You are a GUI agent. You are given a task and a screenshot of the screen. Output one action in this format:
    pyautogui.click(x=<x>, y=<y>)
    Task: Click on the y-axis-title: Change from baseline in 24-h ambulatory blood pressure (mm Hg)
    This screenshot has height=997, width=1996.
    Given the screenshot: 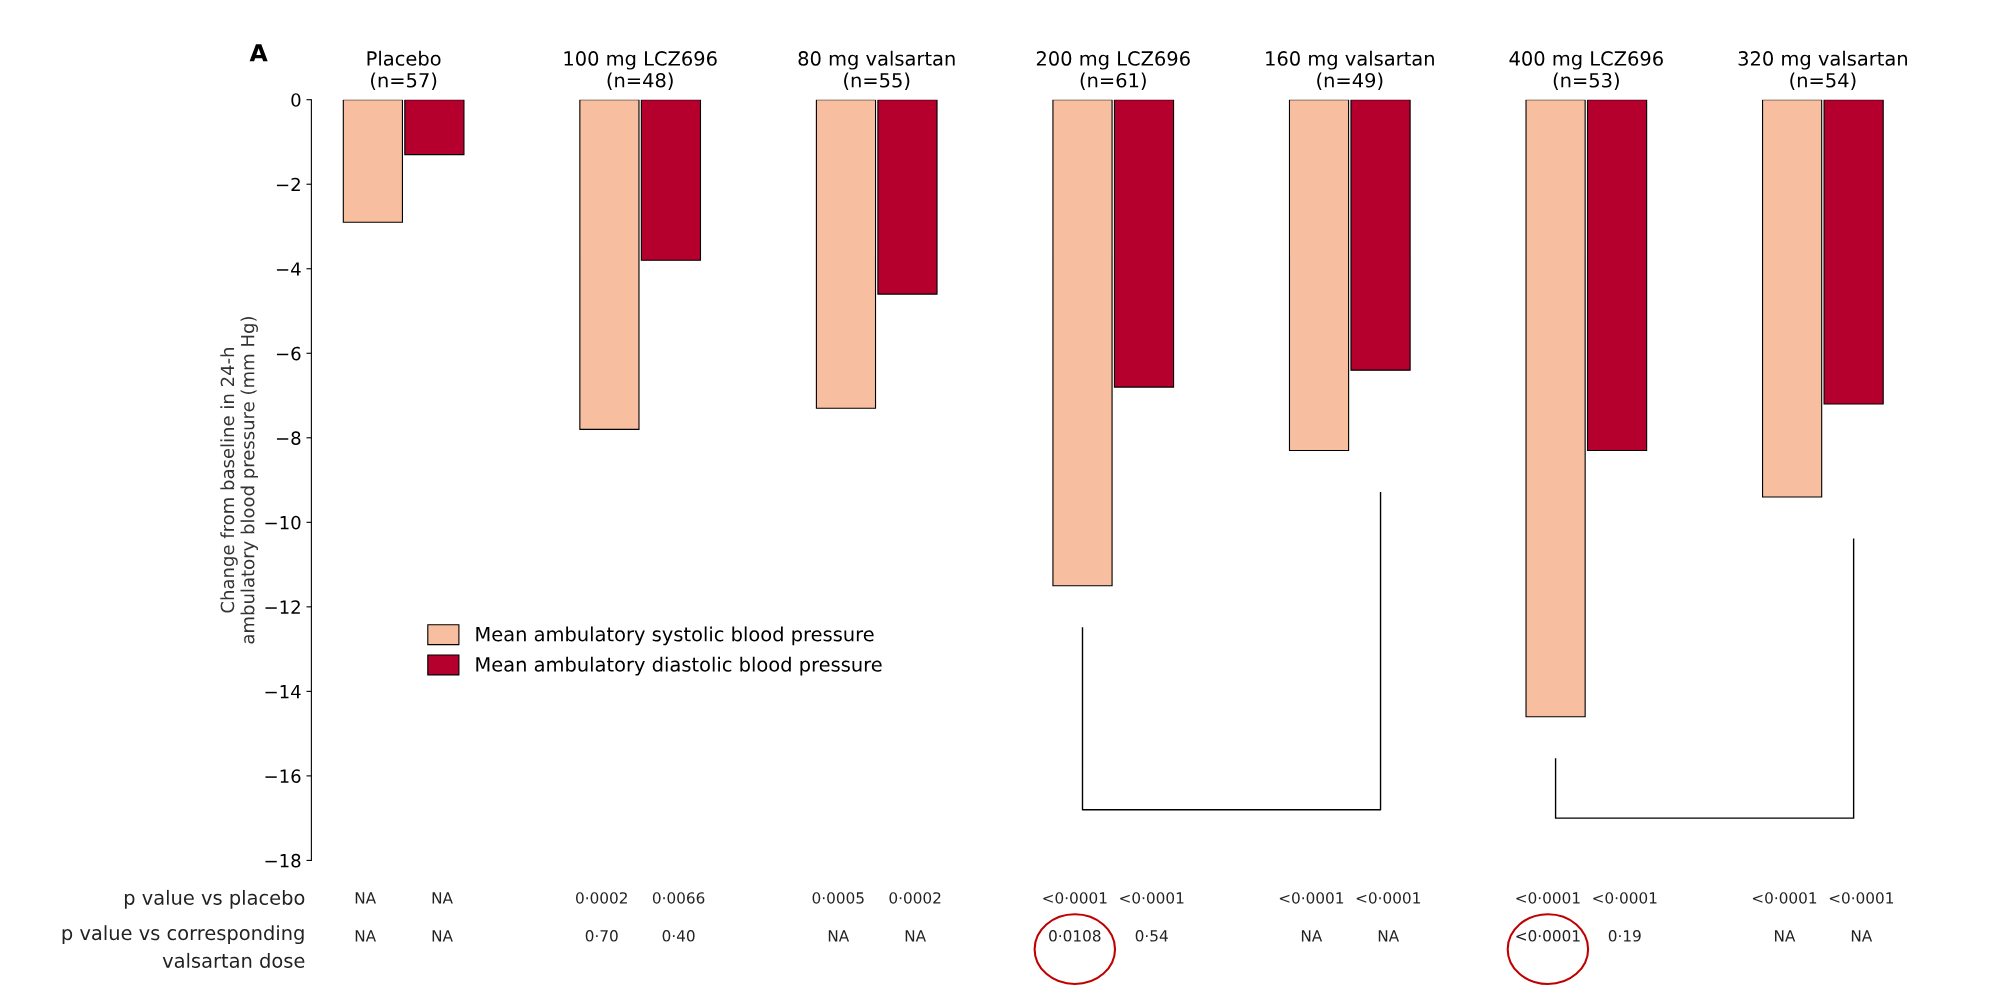 What is the action you would take?
    pyautogui.click(x=239, y=480)
    